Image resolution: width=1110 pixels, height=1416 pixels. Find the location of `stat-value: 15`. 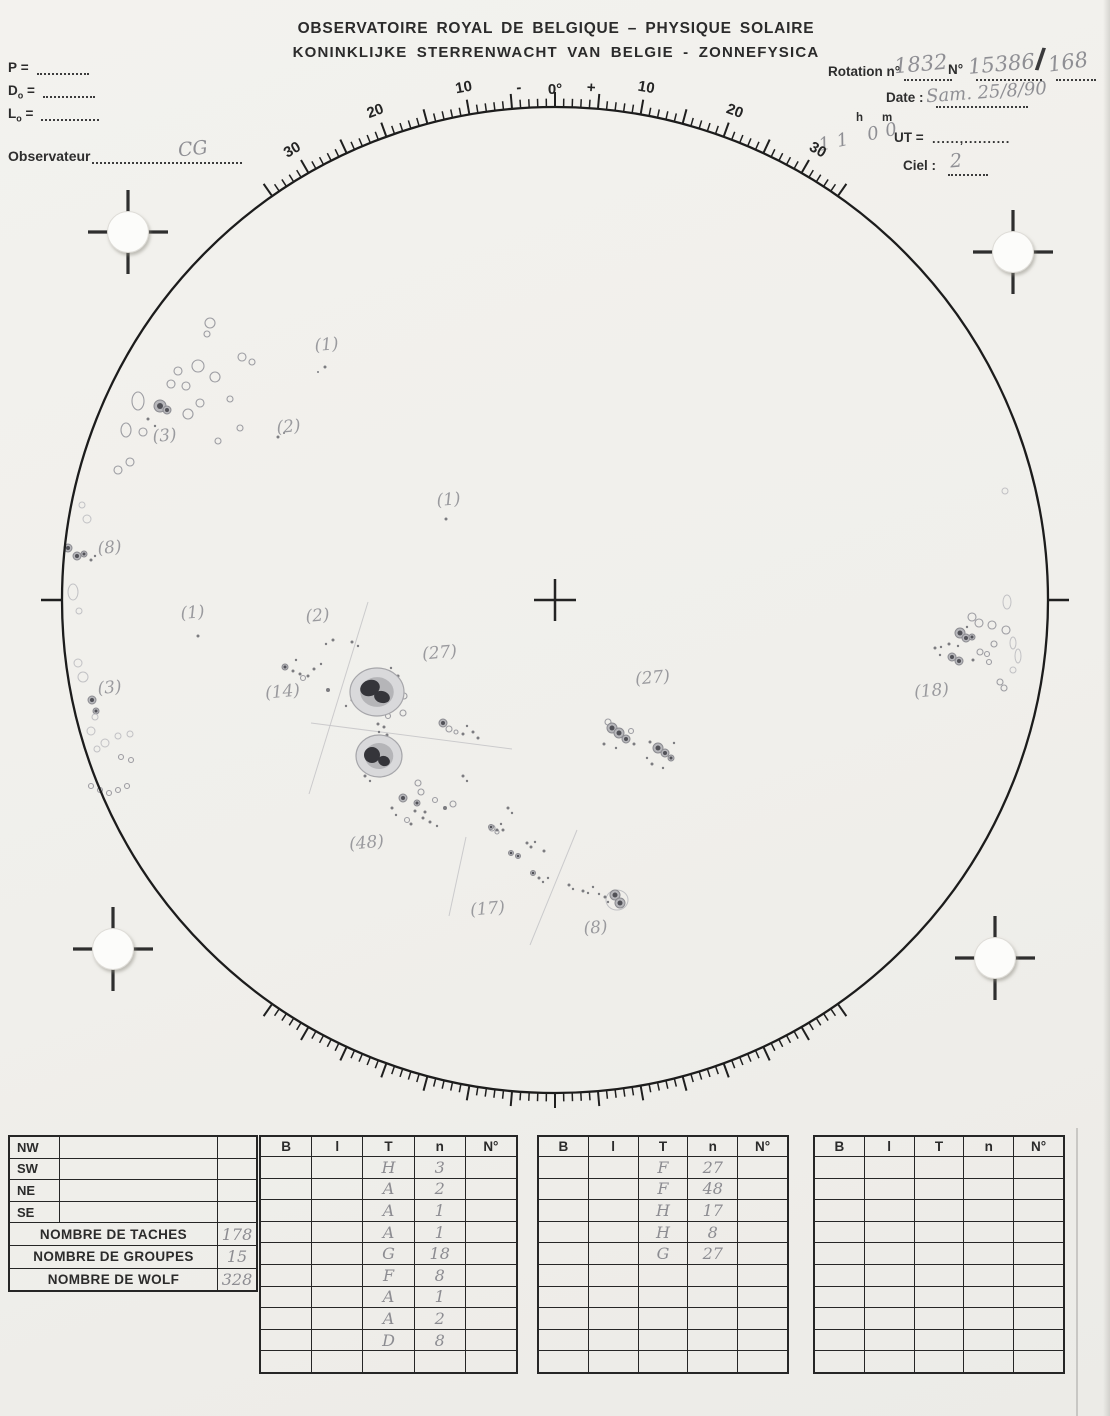

stat-value: 15 is located at coordinates (237, 1256).